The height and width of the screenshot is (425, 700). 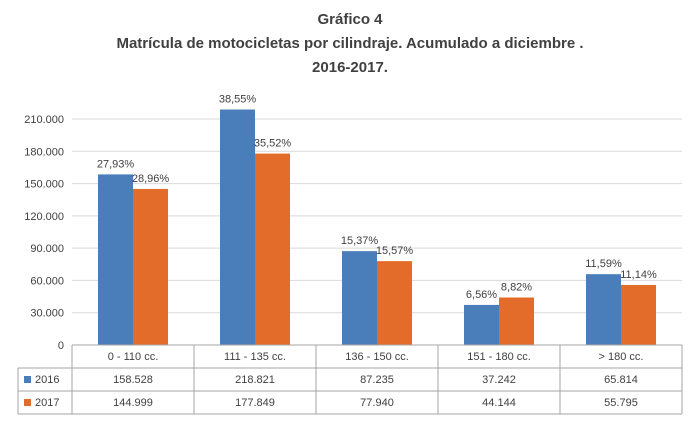 I want to click on y-tick-label: 120.000, so click(x=44, y=217).